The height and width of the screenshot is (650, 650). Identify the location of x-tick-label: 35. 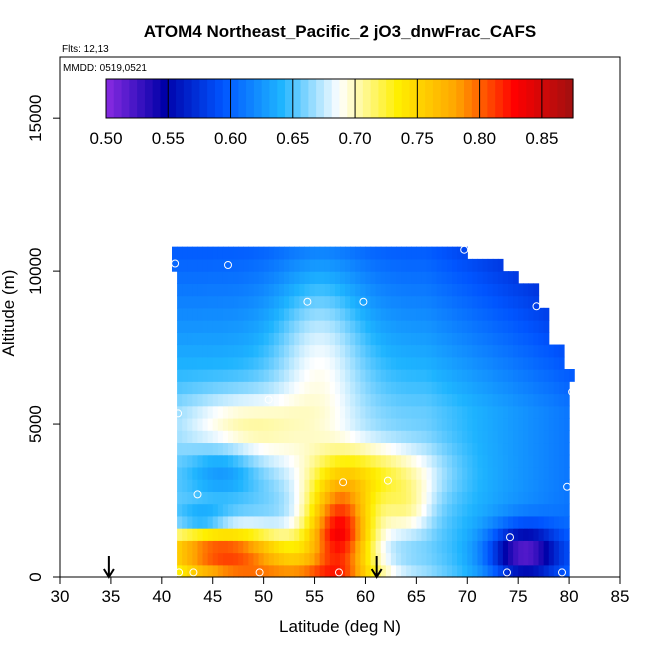
(110, 596).